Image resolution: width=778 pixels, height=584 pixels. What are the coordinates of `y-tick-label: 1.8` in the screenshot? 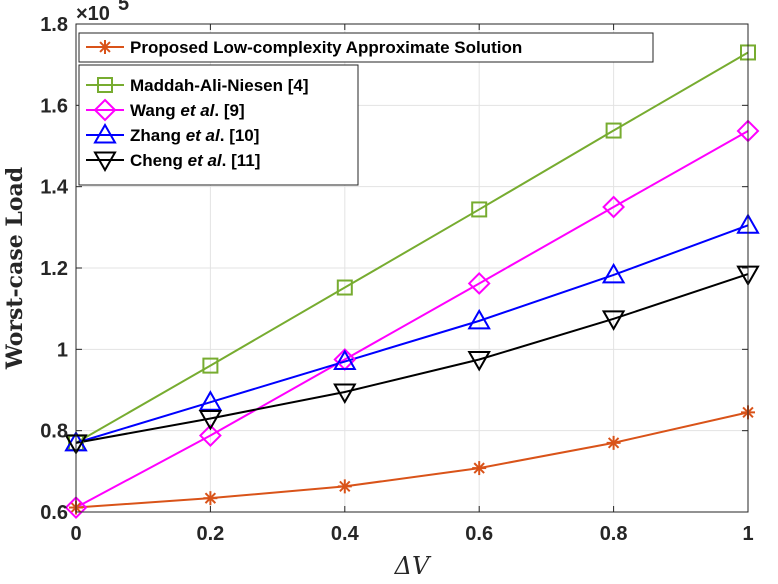 It's located at (54, 25).